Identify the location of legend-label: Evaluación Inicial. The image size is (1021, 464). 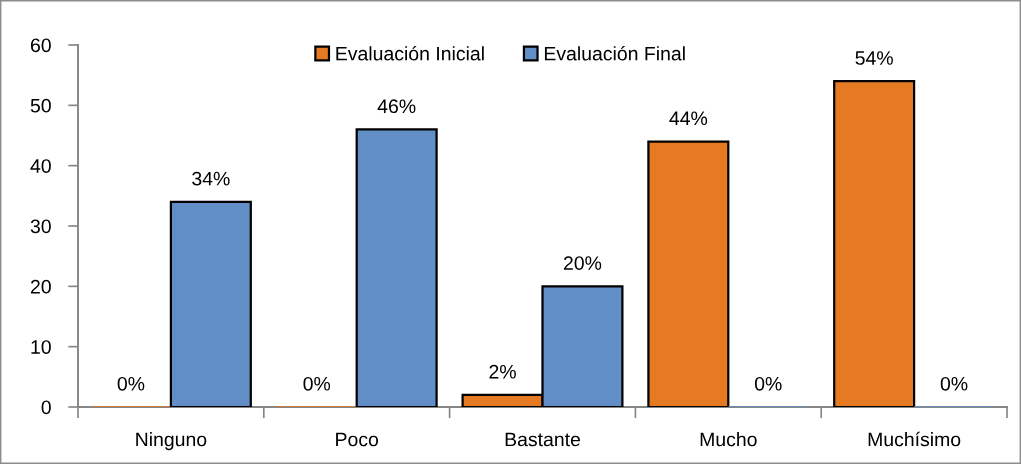
(410, 53).